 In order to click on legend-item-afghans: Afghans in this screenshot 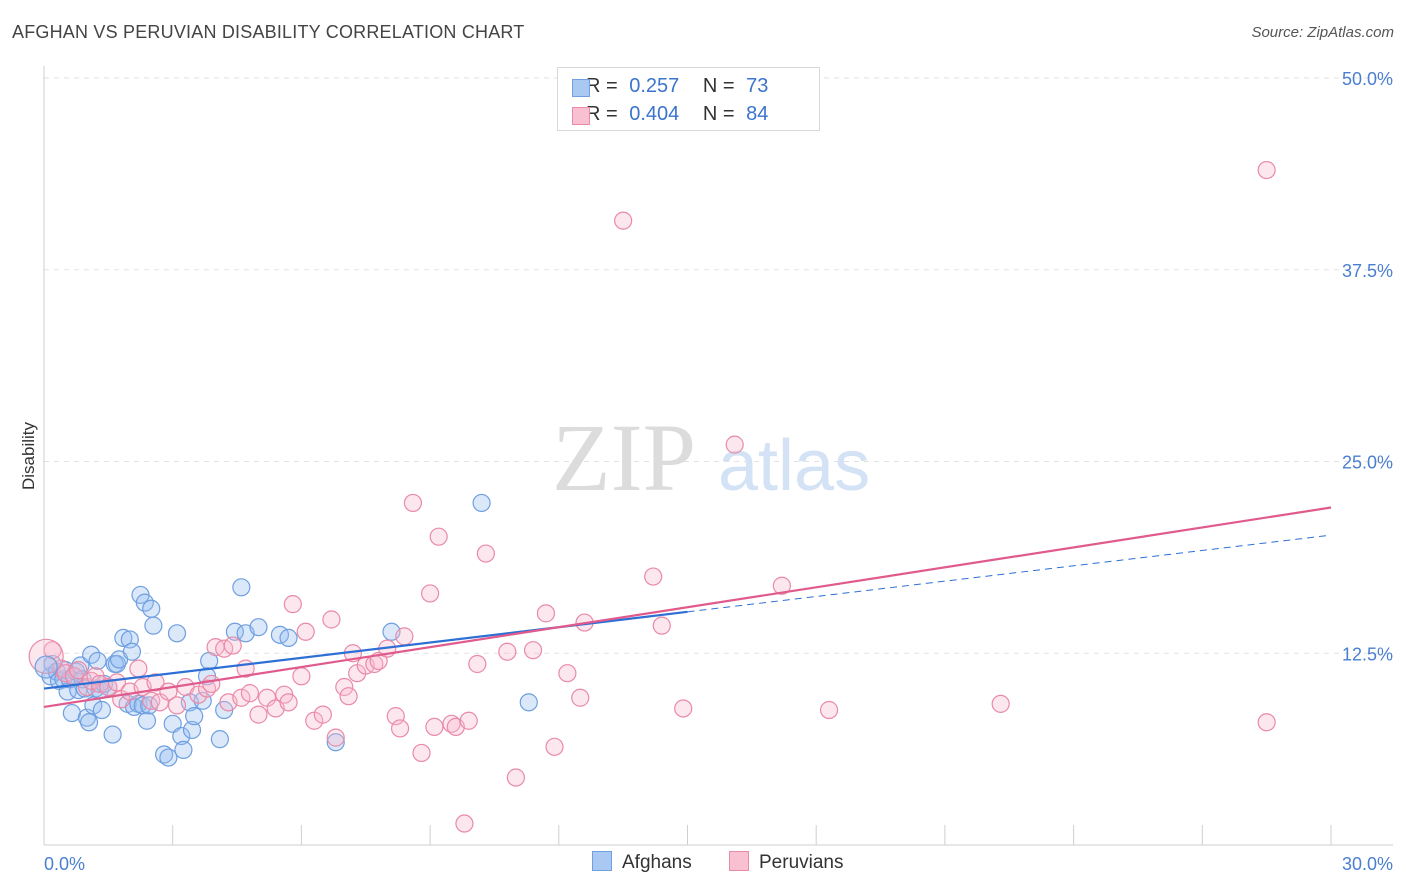, I will do `click(642, 862)`.